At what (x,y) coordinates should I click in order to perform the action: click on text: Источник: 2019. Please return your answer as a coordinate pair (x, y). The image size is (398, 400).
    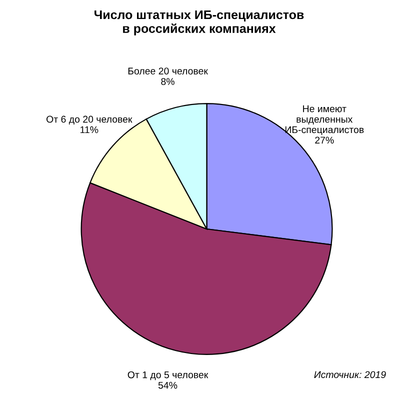
    Looking at the image, I should click on (350, 374).